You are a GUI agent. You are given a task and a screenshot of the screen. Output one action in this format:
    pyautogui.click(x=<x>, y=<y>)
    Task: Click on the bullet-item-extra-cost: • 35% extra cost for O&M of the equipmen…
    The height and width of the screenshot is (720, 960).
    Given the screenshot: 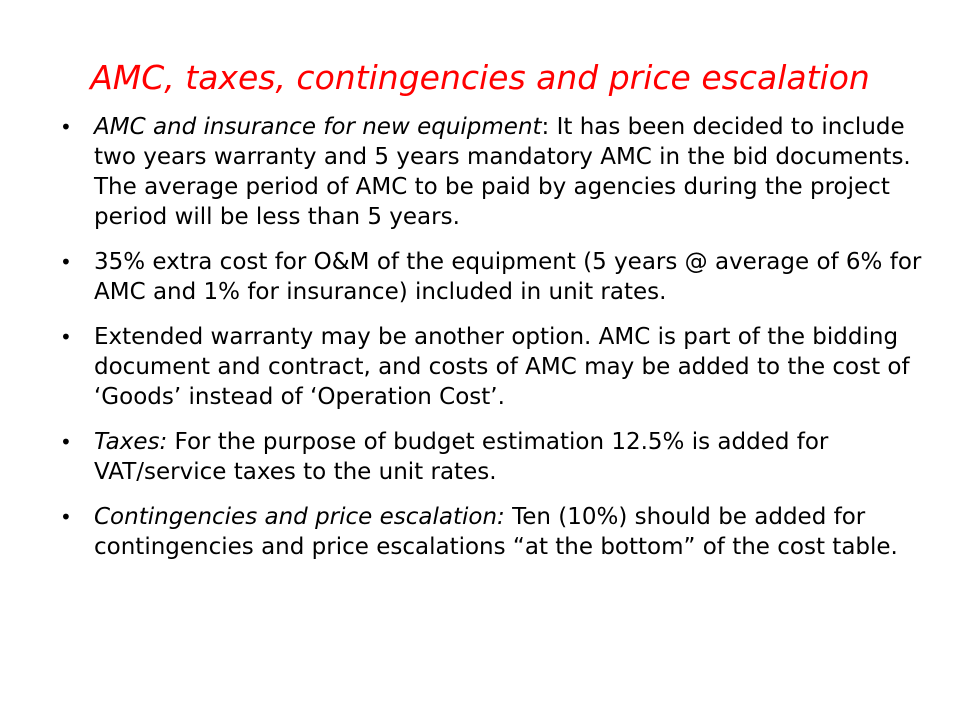 What is the action you would take?
    pyautogui.click(x=494, y=277)
    